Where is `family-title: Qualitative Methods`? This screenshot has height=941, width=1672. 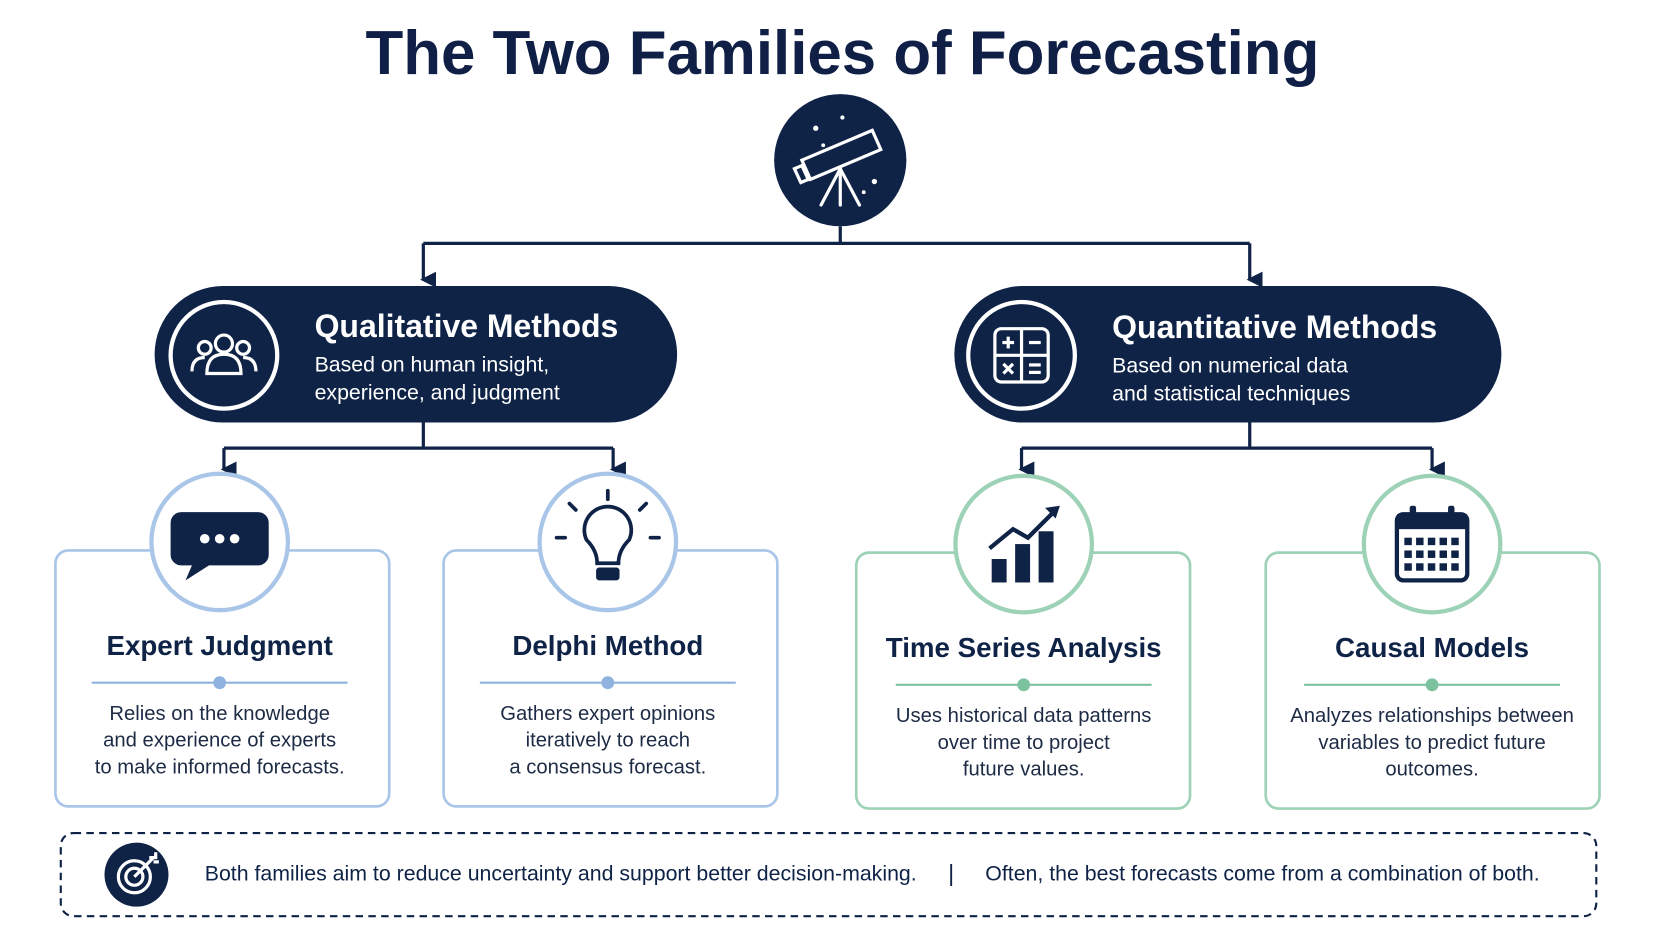 family-title: Qualitative Methods is located at coordinates (467, 326).